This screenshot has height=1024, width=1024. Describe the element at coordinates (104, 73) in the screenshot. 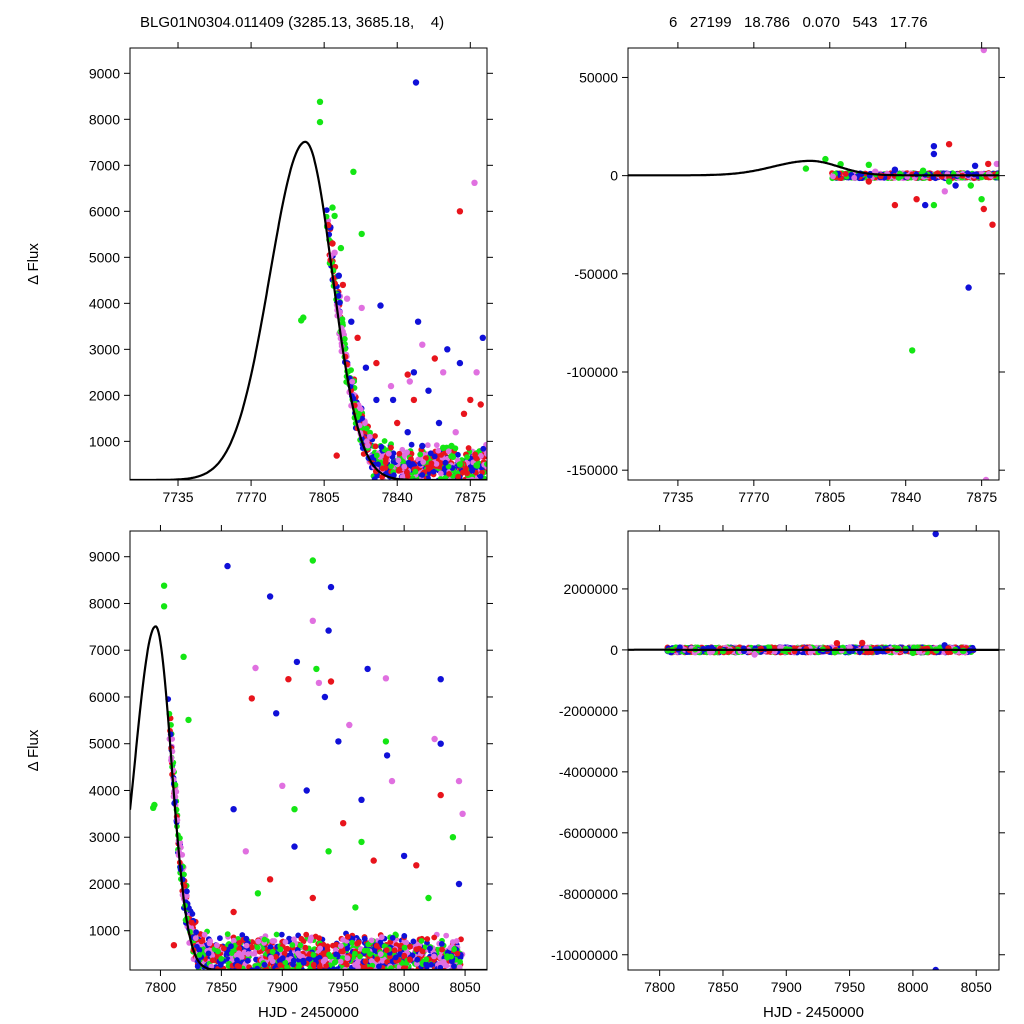

I see `y-tick-label: 9000` at that location.